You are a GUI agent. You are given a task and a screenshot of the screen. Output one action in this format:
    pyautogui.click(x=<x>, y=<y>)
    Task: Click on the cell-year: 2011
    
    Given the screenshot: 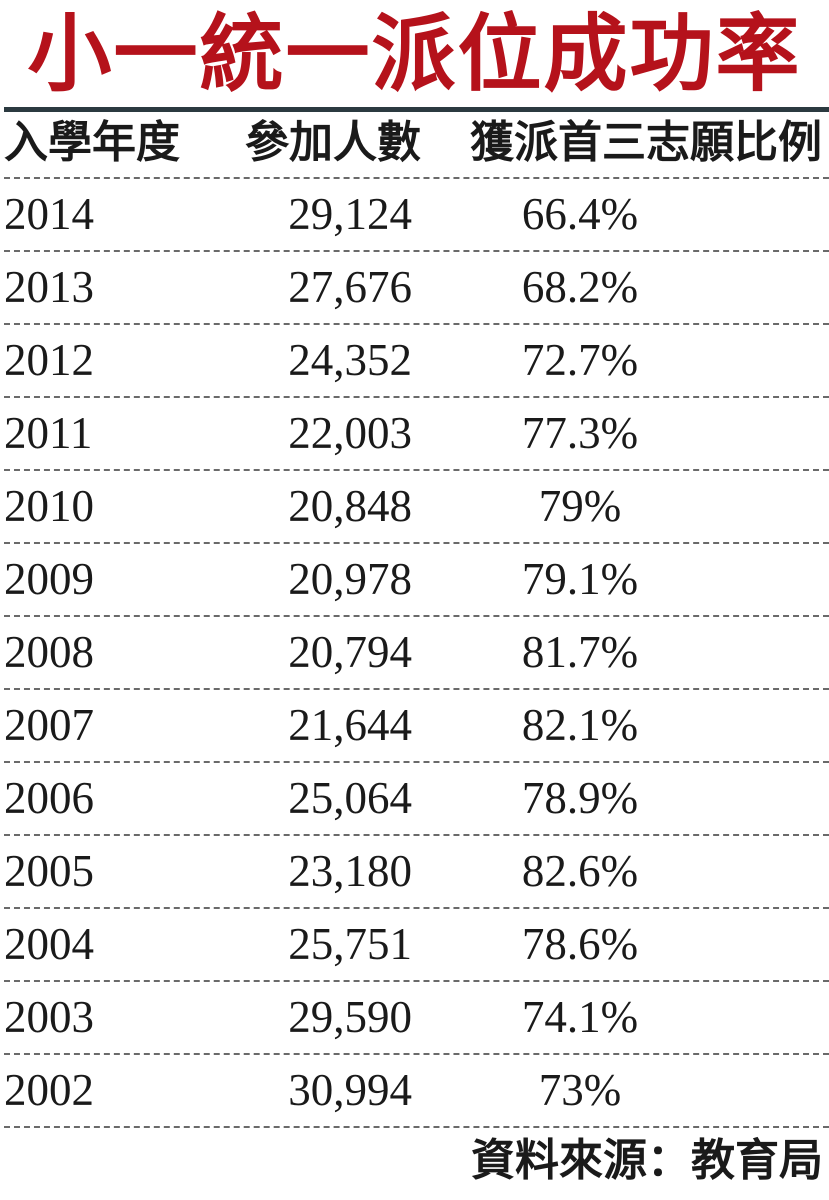 What is the action you would take?
    pyautogui.click(x=48, y=433)
    